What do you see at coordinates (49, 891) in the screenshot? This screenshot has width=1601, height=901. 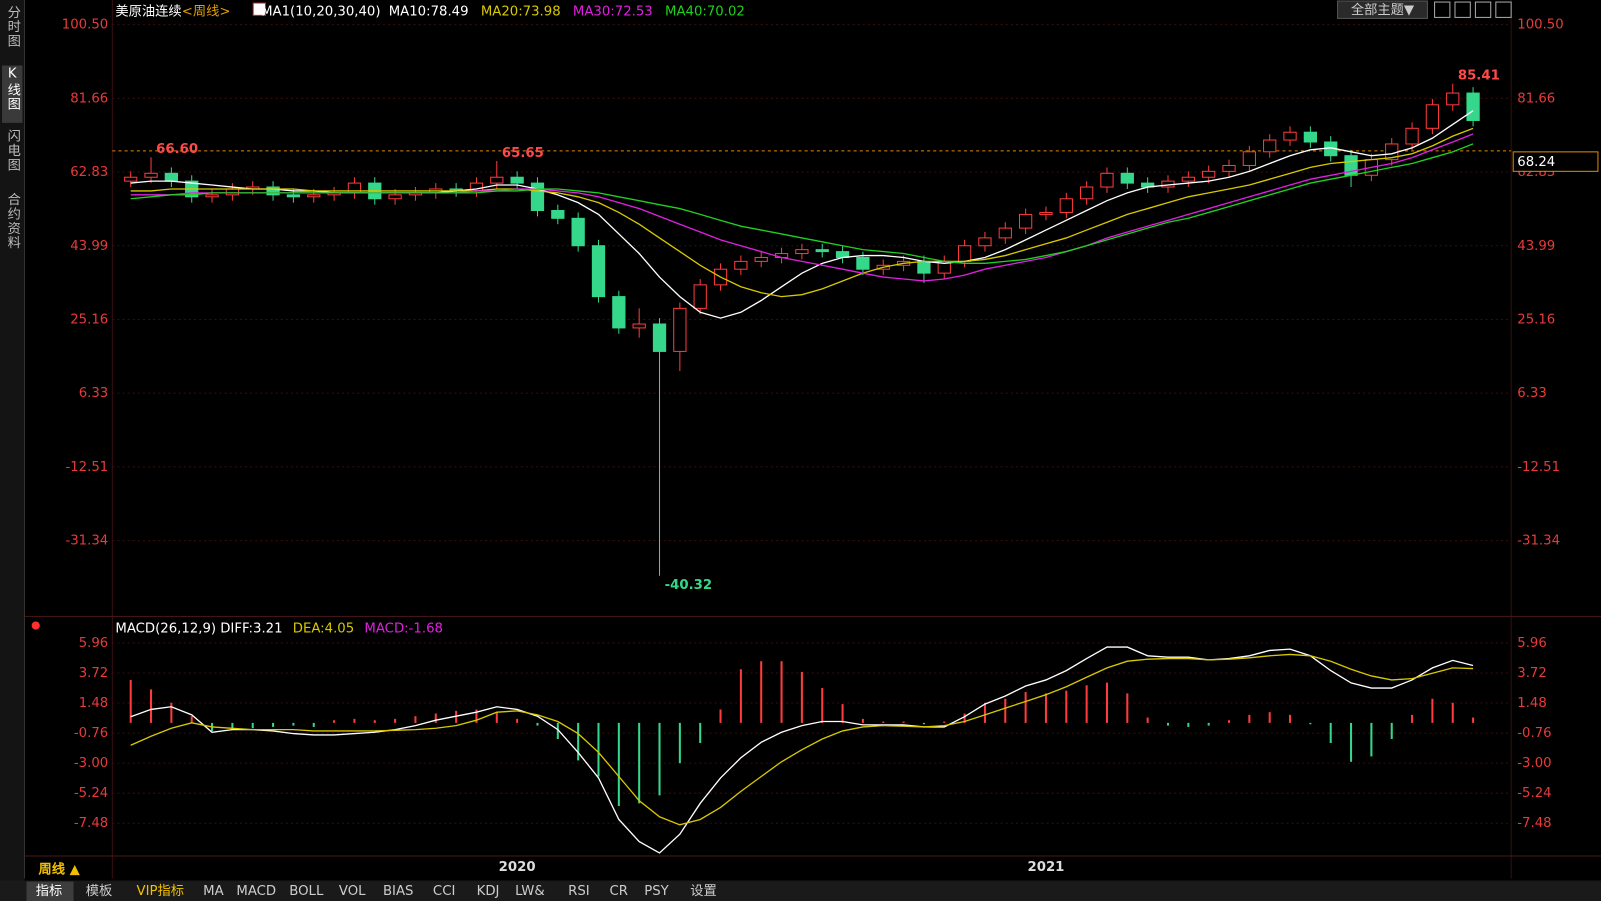 I see `bottom-tab: 指标` at bounding box center [49, 891].